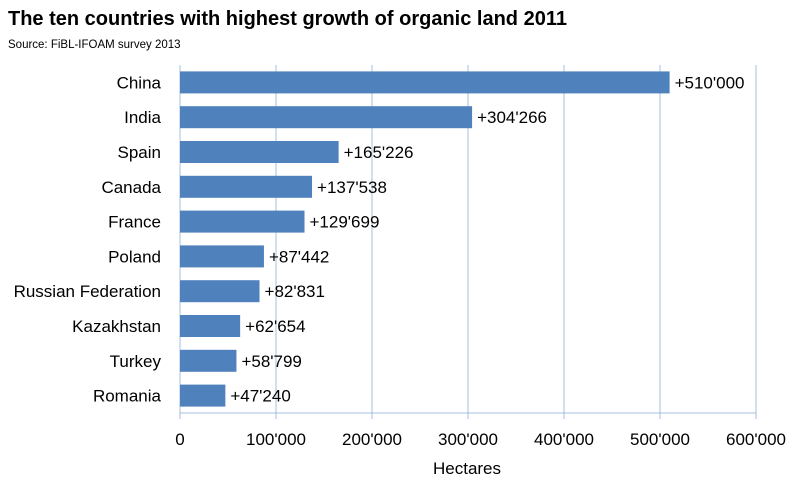  I want to click on data-label: +87'442, so click(299, 256).